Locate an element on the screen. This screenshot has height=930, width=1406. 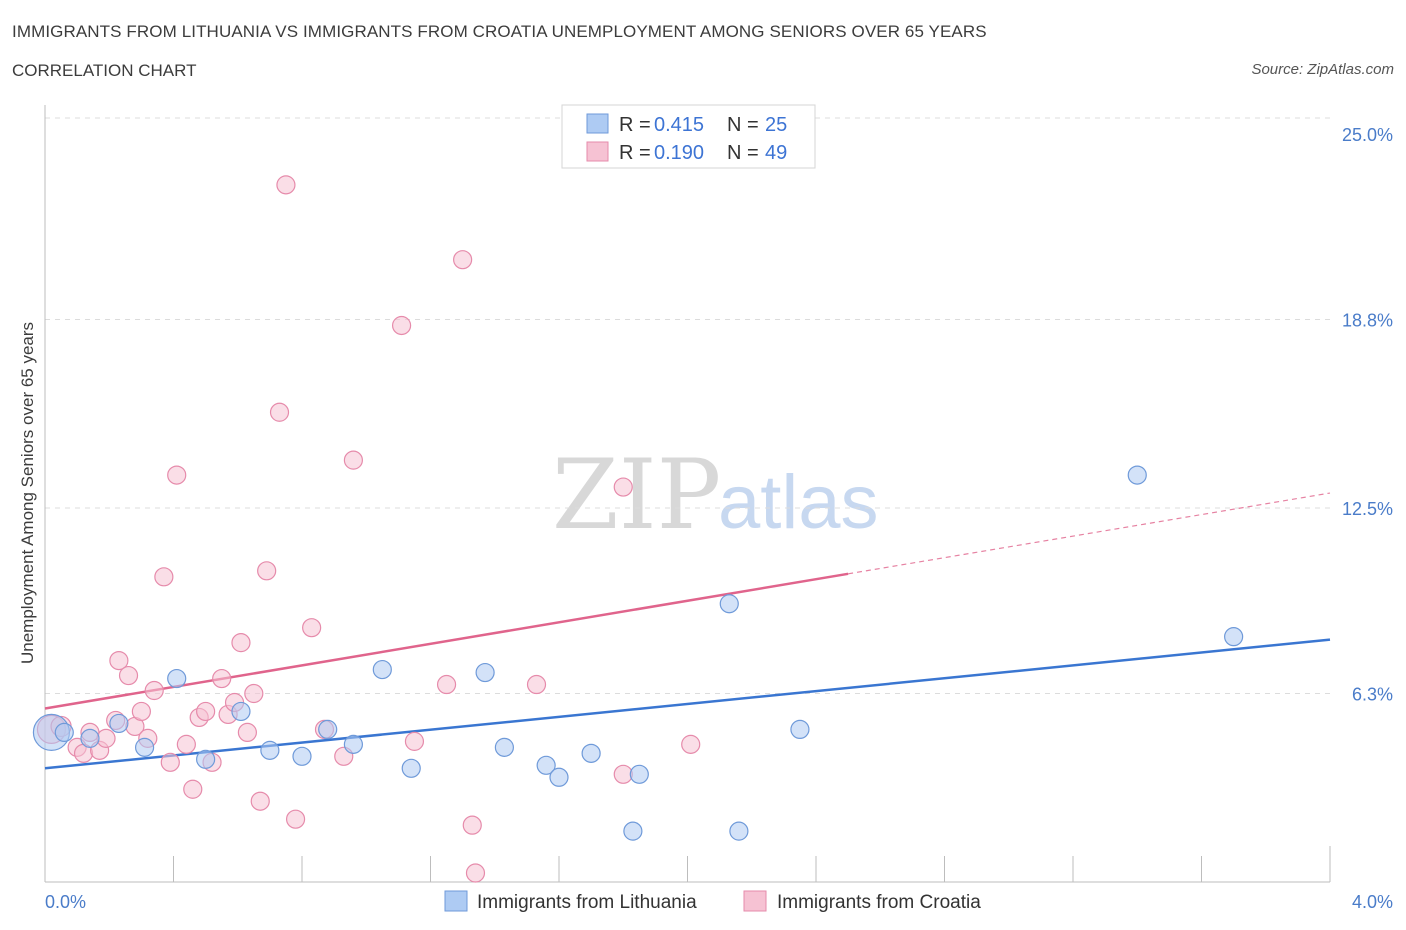
series-legend-swatch-lithuania is located at coordinates (456, 901).